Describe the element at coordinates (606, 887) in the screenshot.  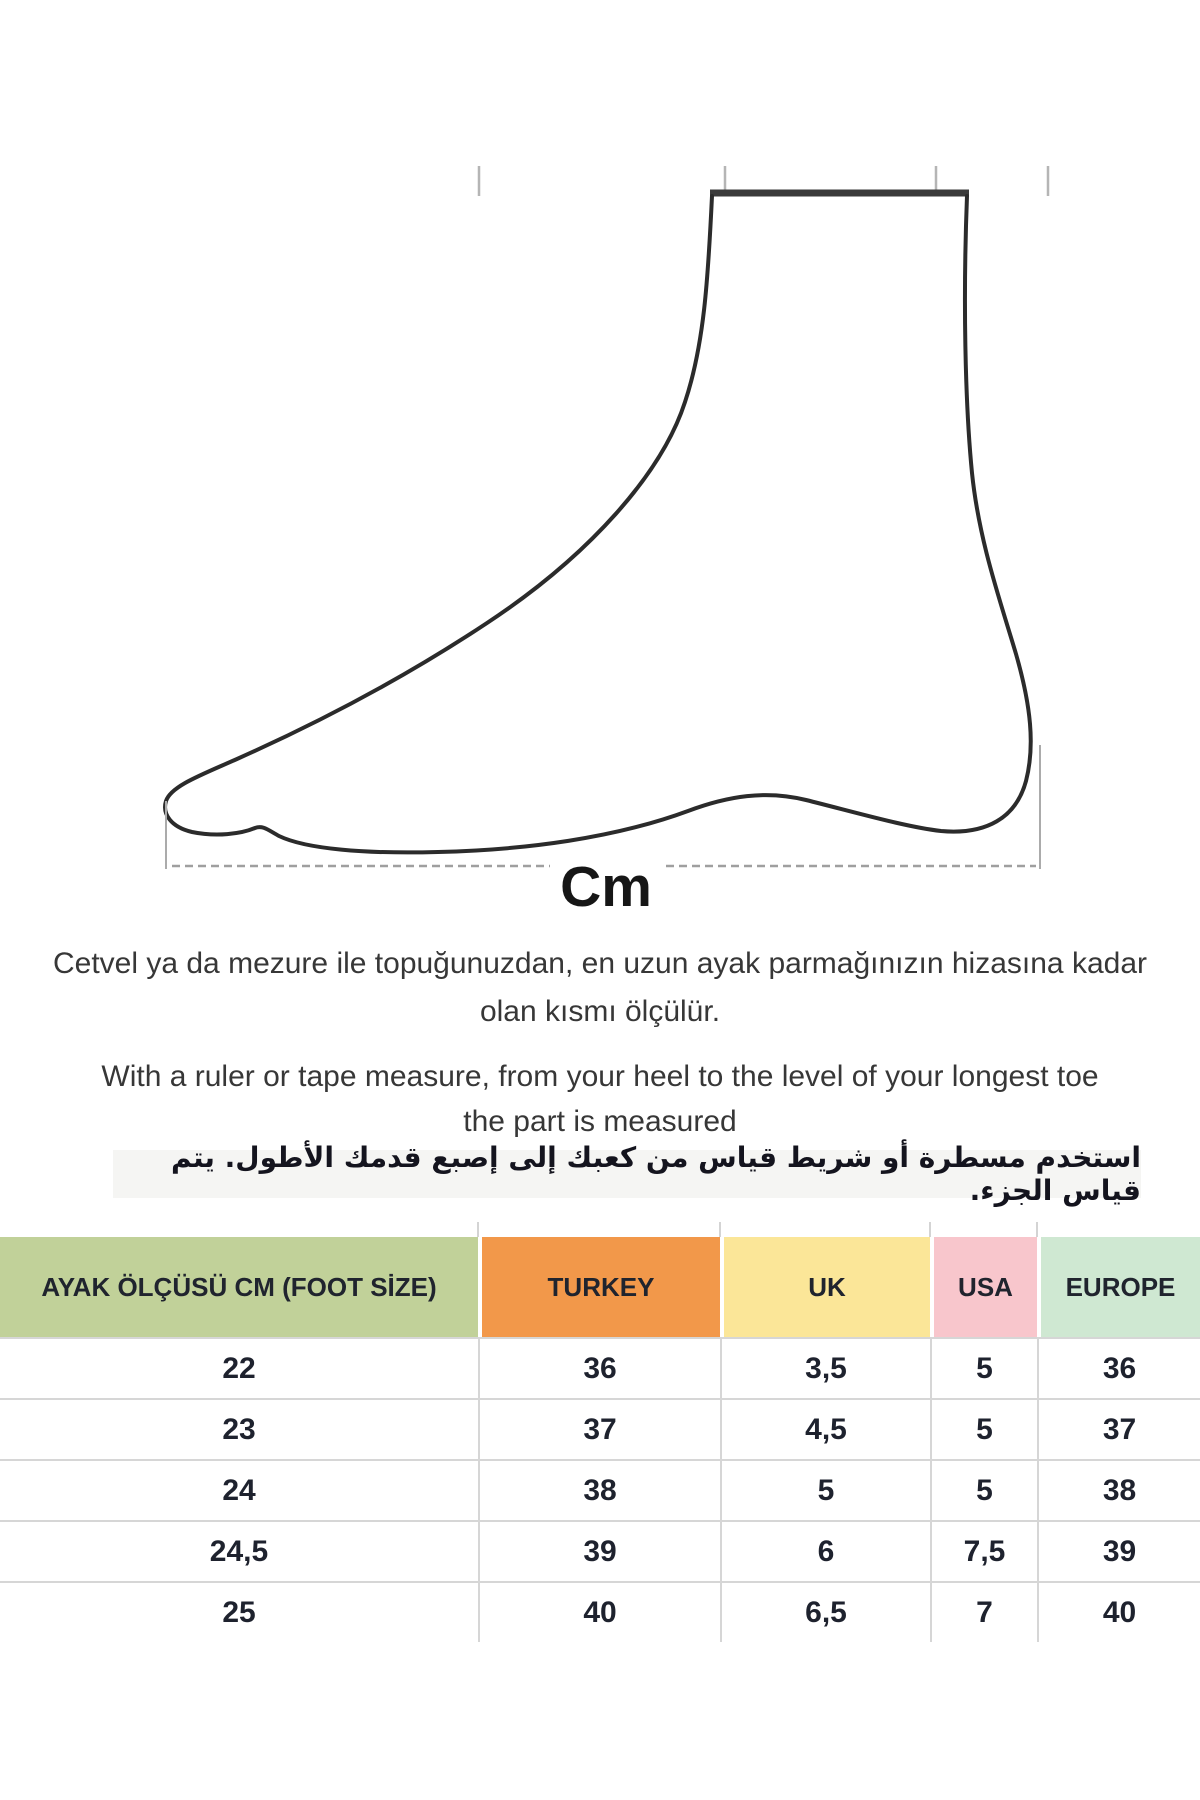
I see `cm-label: Cm` at that location.